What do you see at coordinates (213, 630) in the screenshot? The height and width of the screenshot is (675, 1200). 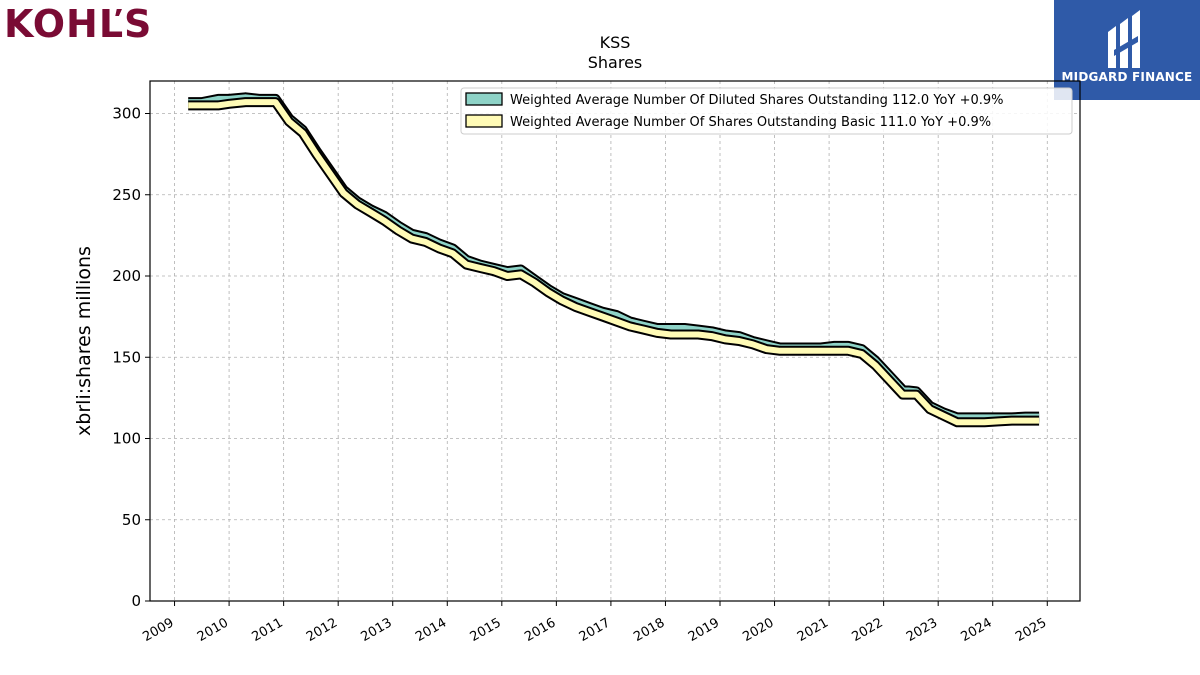 I see `x-tick-label: 2010` at bounding box center [213, 630].